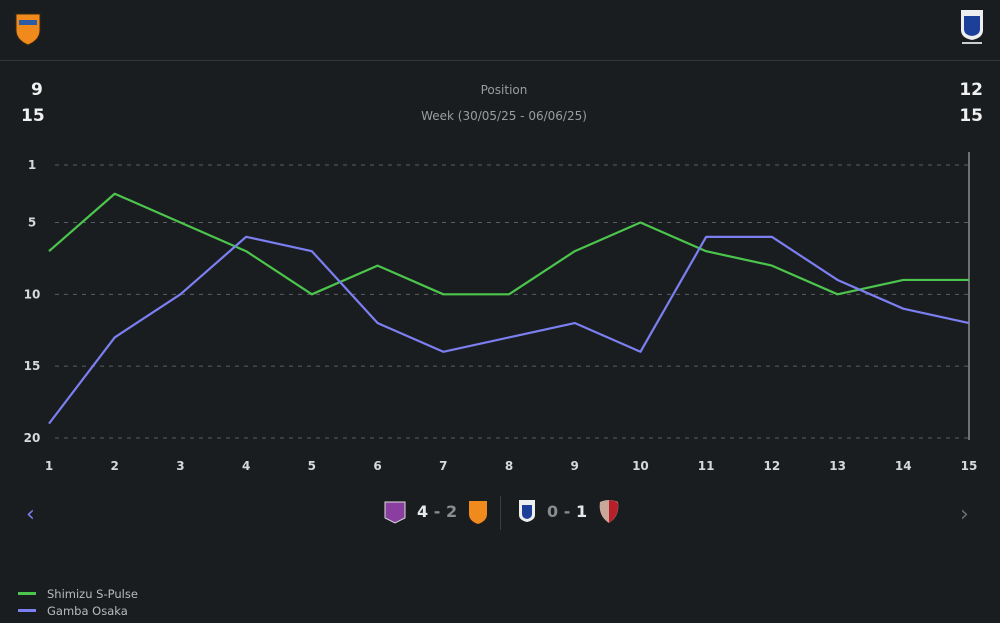 The image size is (1000, 623). What do you see at coordinates (706, 466) in the screenshot?
I see `x-tick-label: 11` at bounding box center [706, 466].